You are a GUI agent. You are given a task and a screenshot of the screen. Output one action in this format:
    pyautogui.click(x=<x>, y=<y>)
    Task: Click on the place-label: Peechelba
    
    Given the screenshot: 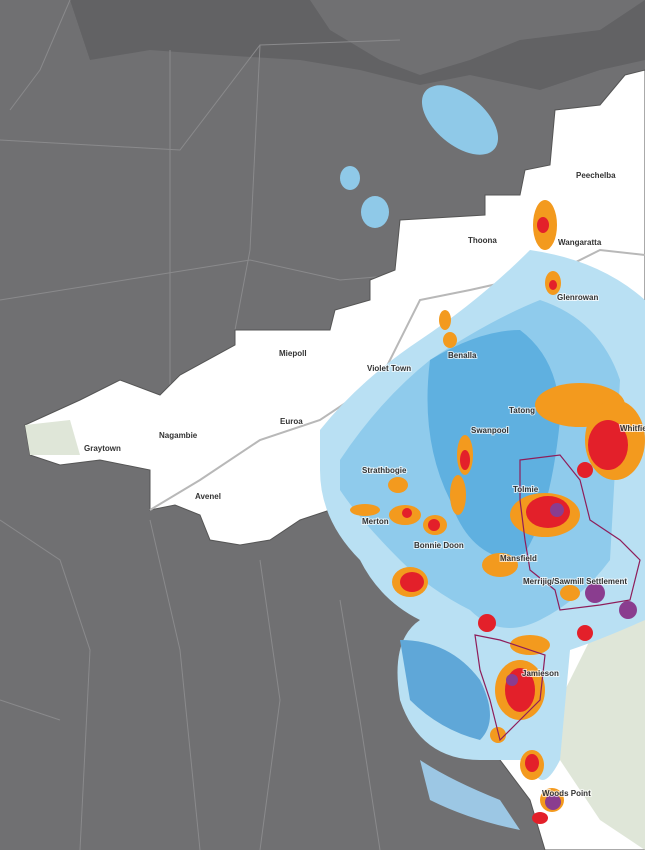 What is the action you would take?
    pyautogui.click(x=596, y=175)
    